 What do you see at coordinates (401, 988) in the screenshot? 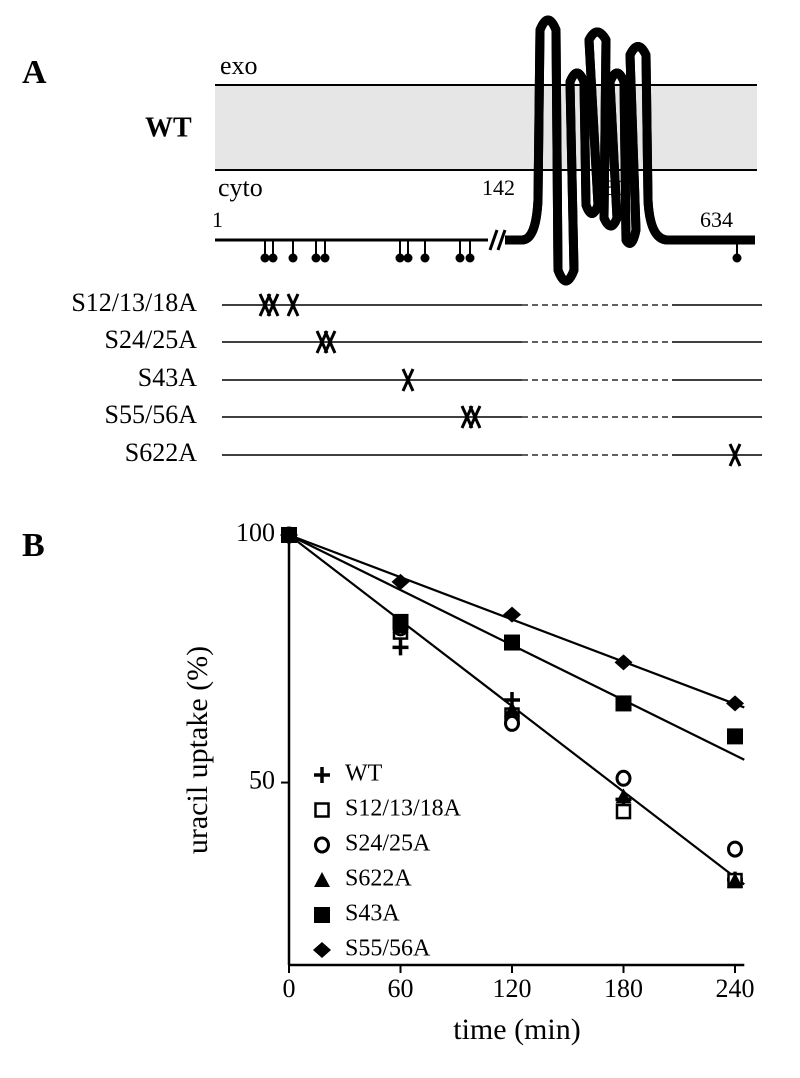
I see `x-tick-label: 60` at bounding box center [401, 988].